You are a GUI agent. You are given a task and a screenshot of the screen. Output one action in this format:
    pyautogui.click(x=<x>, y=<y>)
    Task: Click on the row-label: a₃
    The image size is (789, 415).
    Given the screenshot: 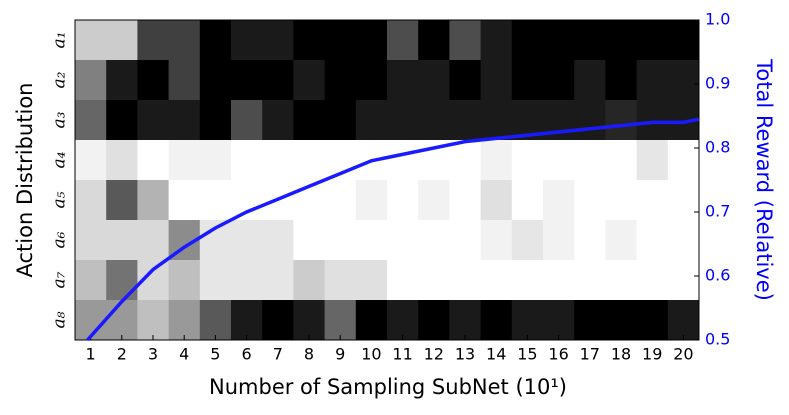 What is the action you would take?
    pyautogui.click(x=60, y=119)
    